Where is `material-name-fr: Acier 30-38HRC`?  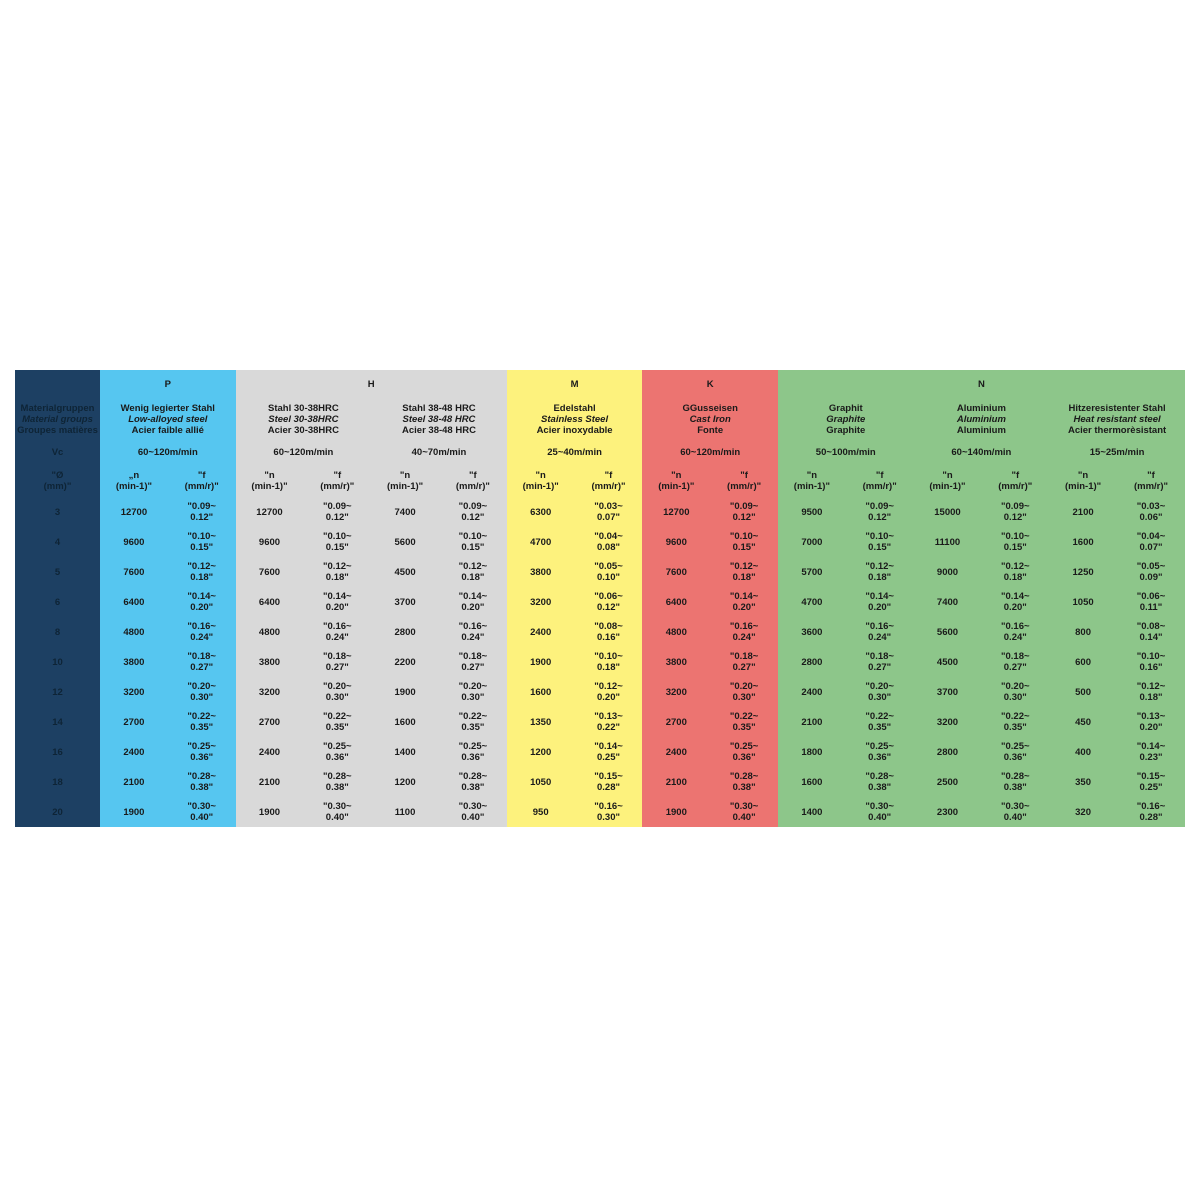
material-name-fr: Acier 30-38HRC is located at coordinates (303, 430).